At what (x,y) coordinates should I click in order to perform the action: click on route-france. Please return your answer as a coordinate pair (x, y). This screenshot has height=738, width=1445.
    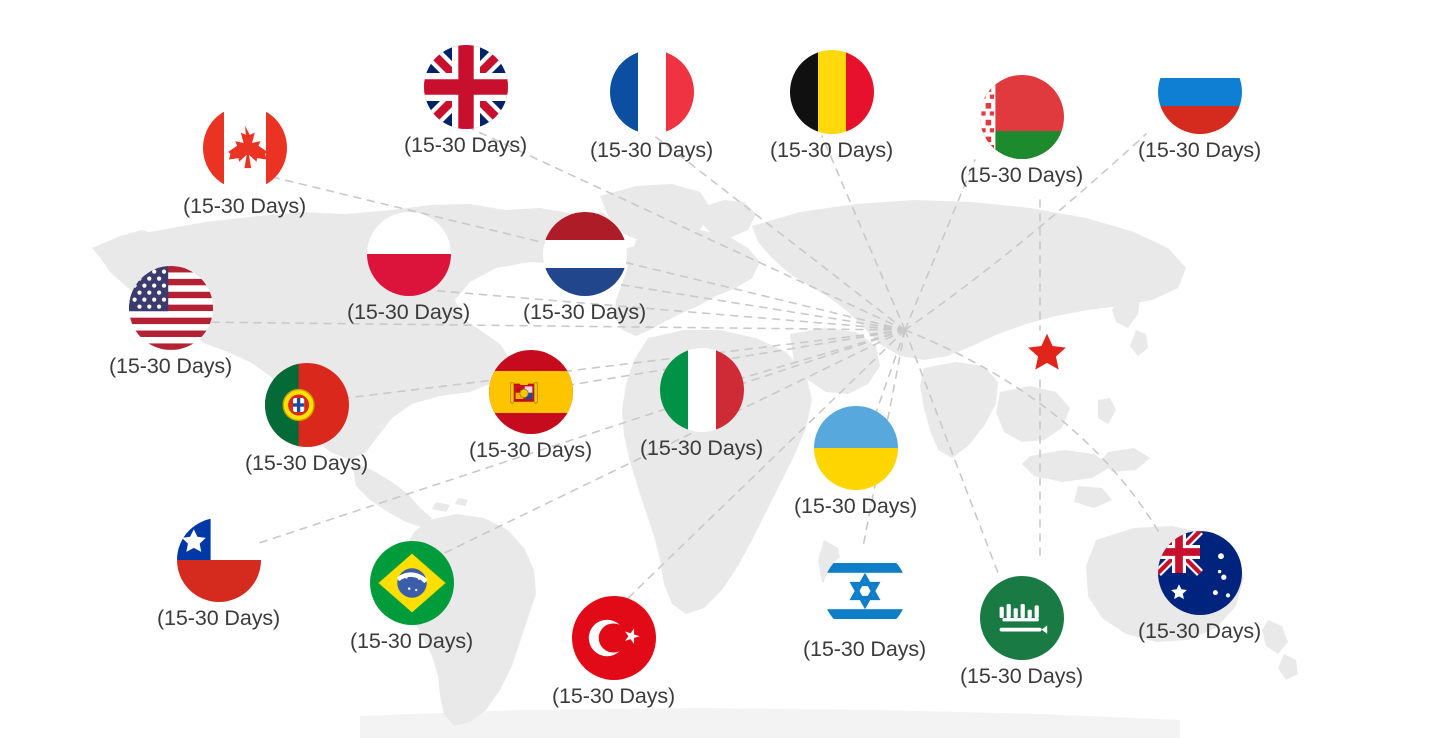
    Looking at the image, I should click on (778, 232).